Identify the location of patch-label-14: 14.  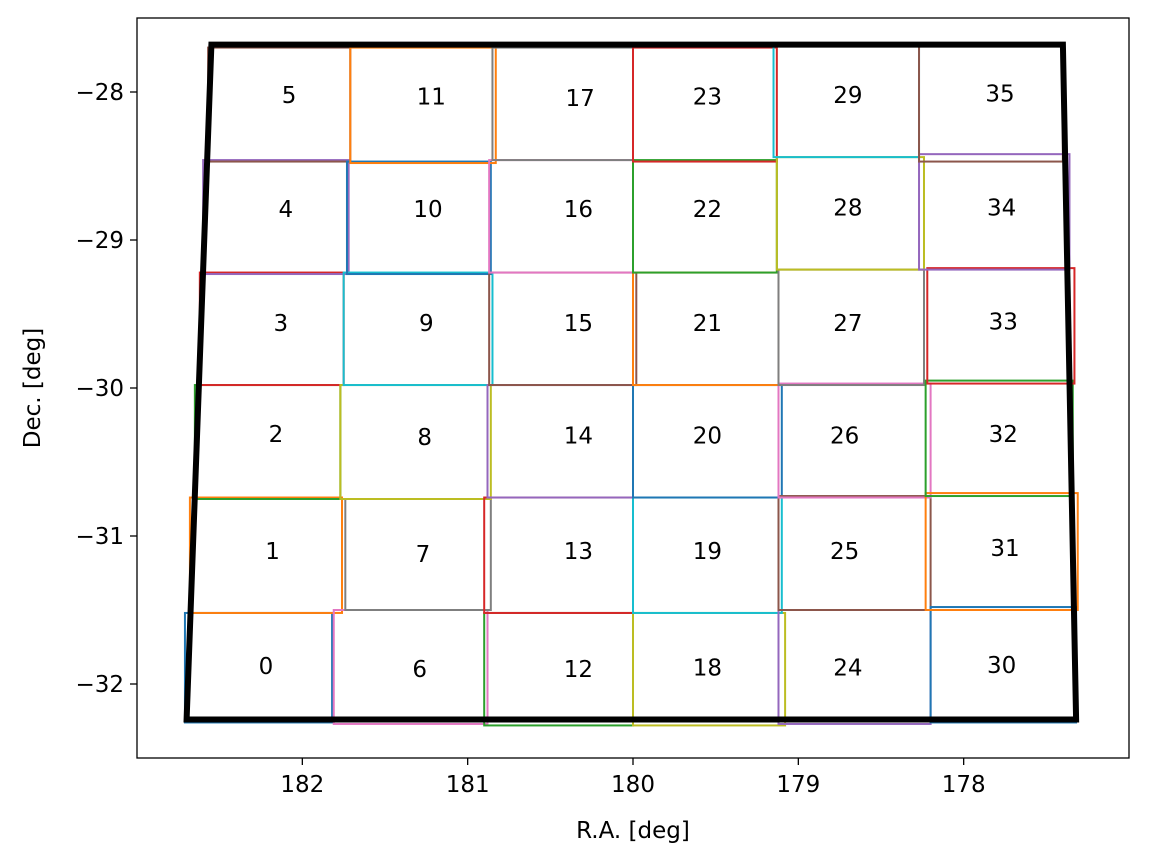
(578, 436).